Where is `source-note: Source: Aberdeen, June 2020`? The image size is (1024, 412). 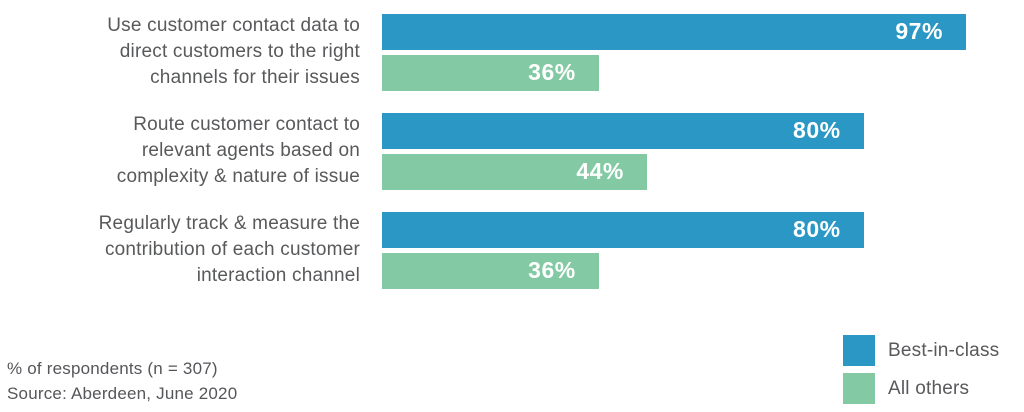
source-note: Source: Aberdeen, June 2020 is located at coordinates (122, 393).